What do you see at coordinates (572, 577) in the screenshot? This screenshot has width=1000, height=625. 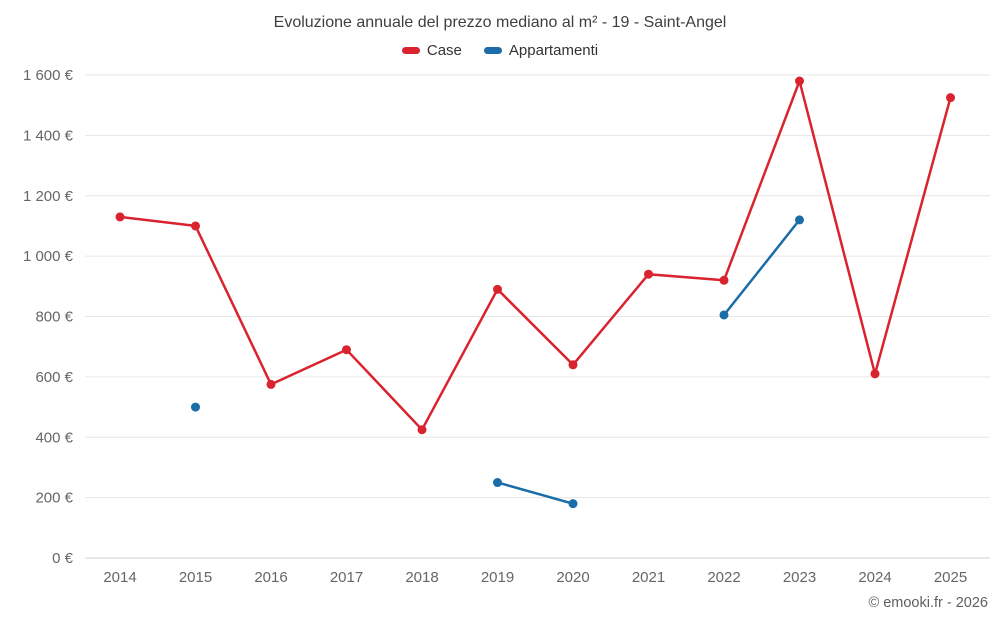 I see `x-tick-label: 2020` at bounding box center [572, 577].